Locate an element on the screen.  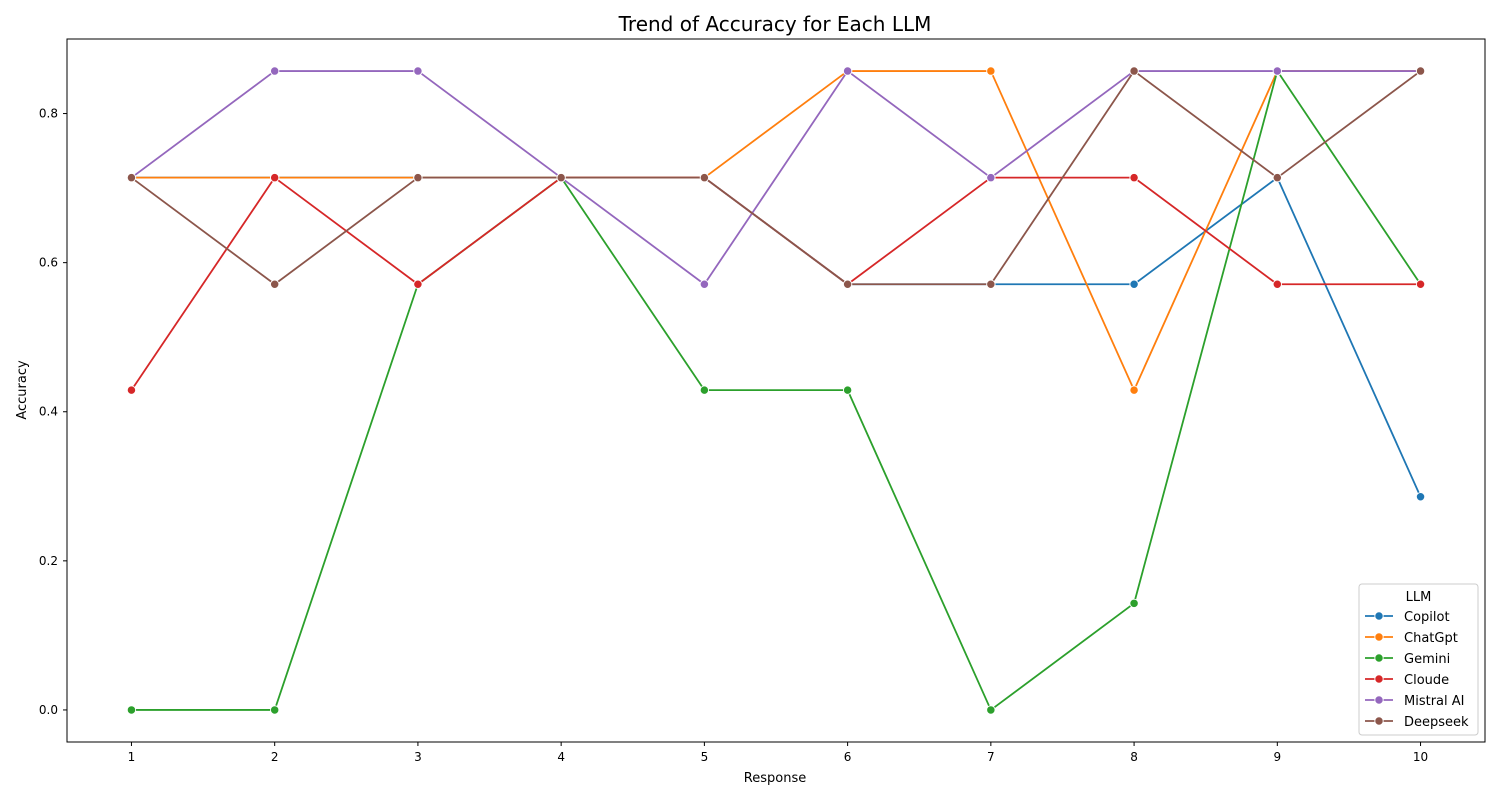
legend-item-cloude: Cloude is located at coordinates (1407, 680).